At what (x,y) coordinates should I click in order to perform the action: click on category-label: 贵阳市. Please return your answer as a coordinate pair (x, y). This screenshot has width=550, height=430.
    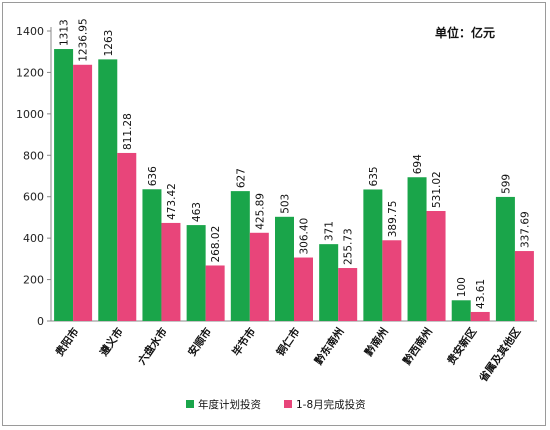
    Looking at the image, I should click on (67, 342).